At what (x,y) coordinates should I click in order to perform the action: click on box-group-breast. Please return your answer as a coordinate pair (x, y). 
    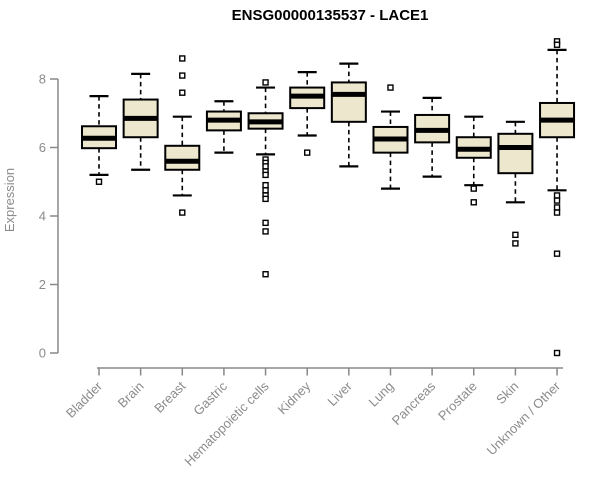
    Looking at the image, I should click on (182, 135).